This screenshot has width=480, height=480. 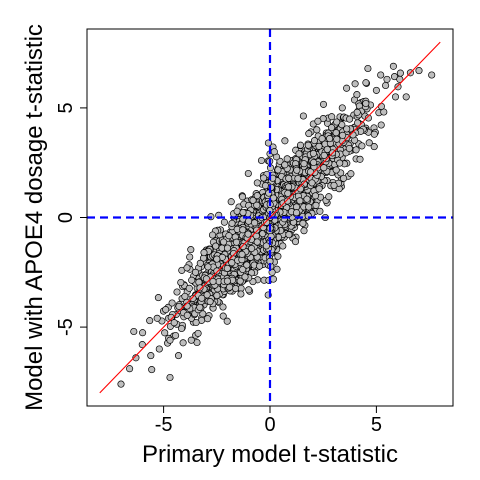 What do you see at coordinates (270, 454) in the screenshot?
I see `x-axis-label: Primary model t-statistic` at bounding box center [270, 454].